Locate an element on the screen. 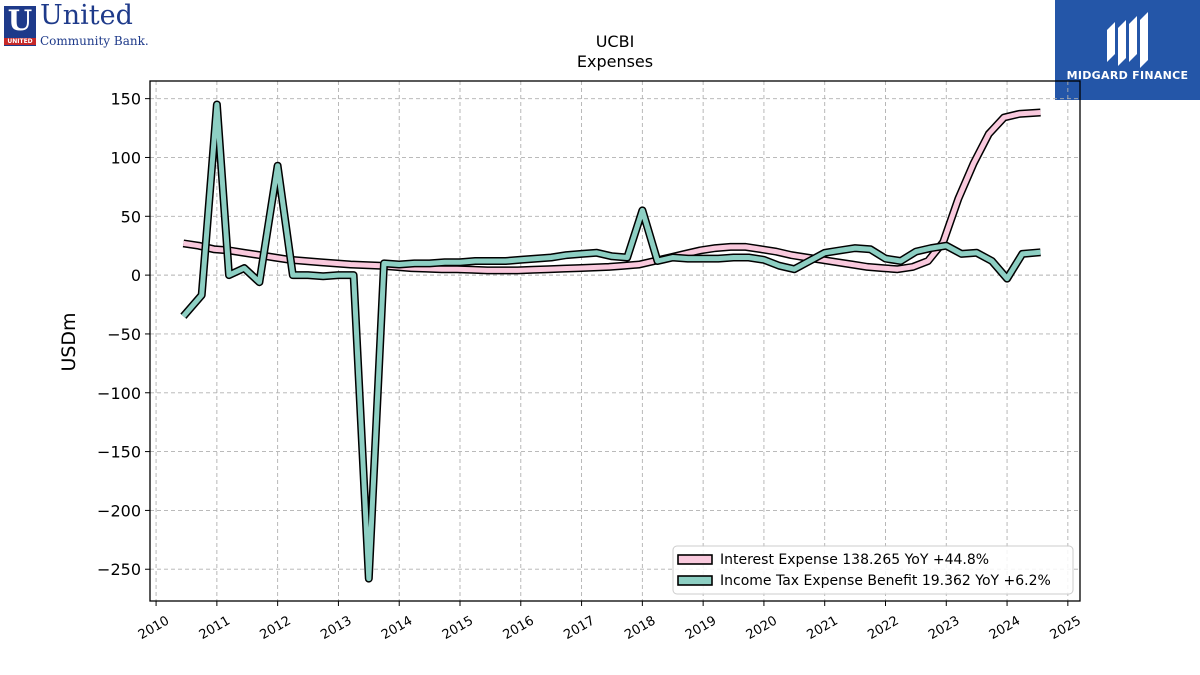  x-tick-label: 2017 is located at coordinates (579, 628).